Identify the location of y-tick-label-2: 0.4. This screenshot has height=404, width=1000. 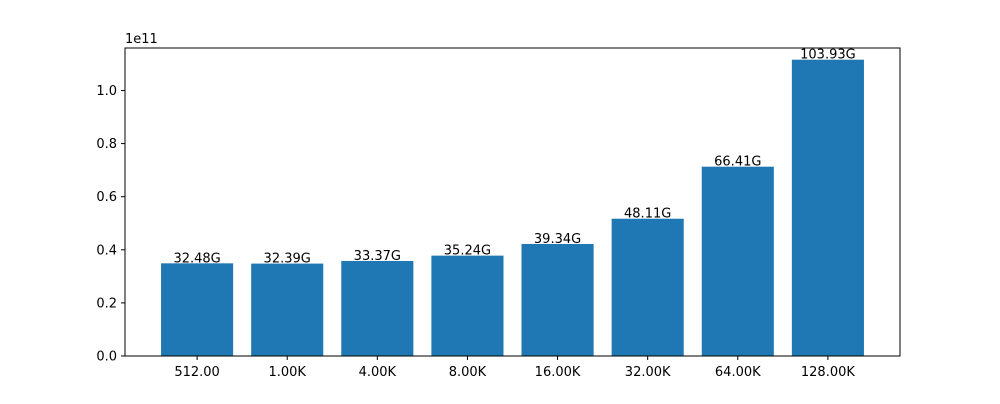
(106, 250).